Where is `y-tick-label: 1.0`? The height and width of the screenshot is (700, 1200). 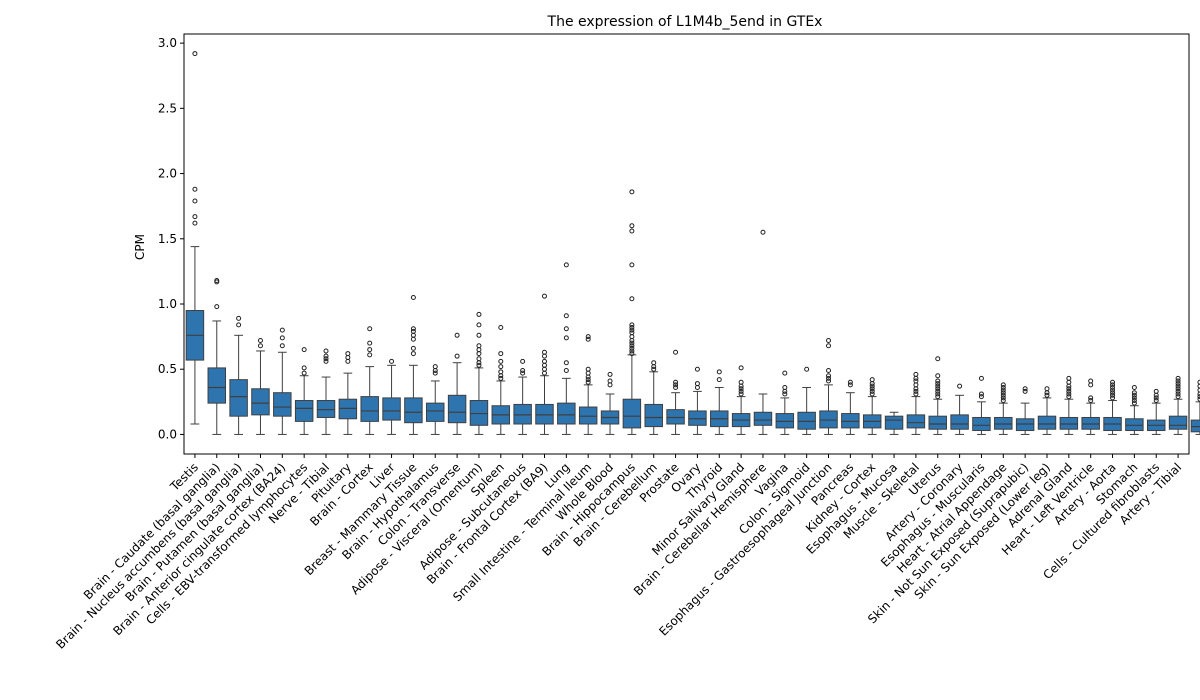 y-tick-label: 1.0 is located at coordinates (167, 304).